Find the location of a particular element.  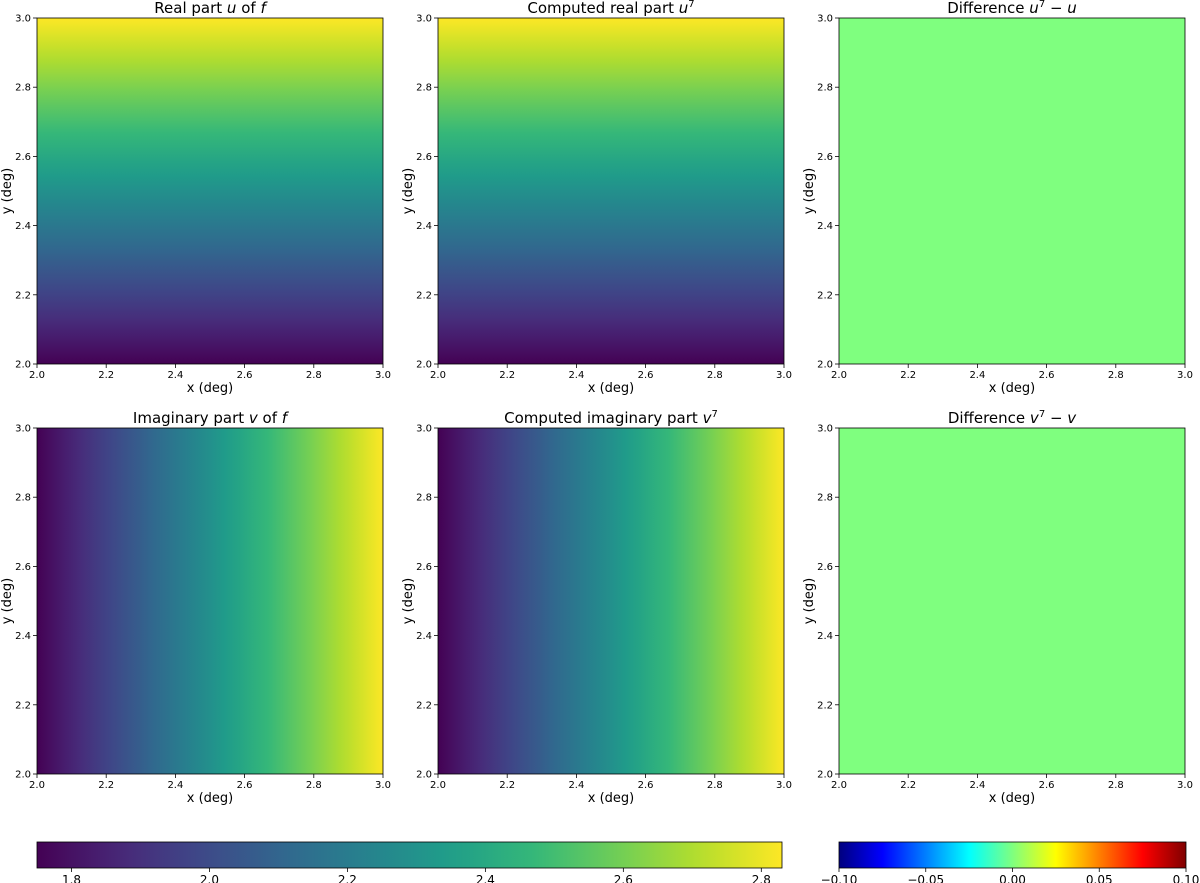

colorbar-tick-label: −0.05 is located at coordinates (925, 878).